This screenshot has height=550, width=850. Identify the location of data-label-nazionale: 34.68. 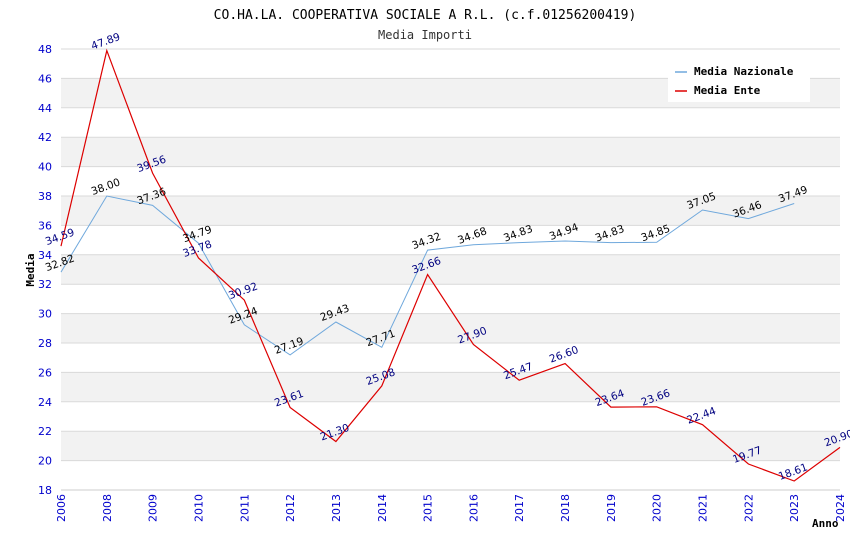
(472, 236).